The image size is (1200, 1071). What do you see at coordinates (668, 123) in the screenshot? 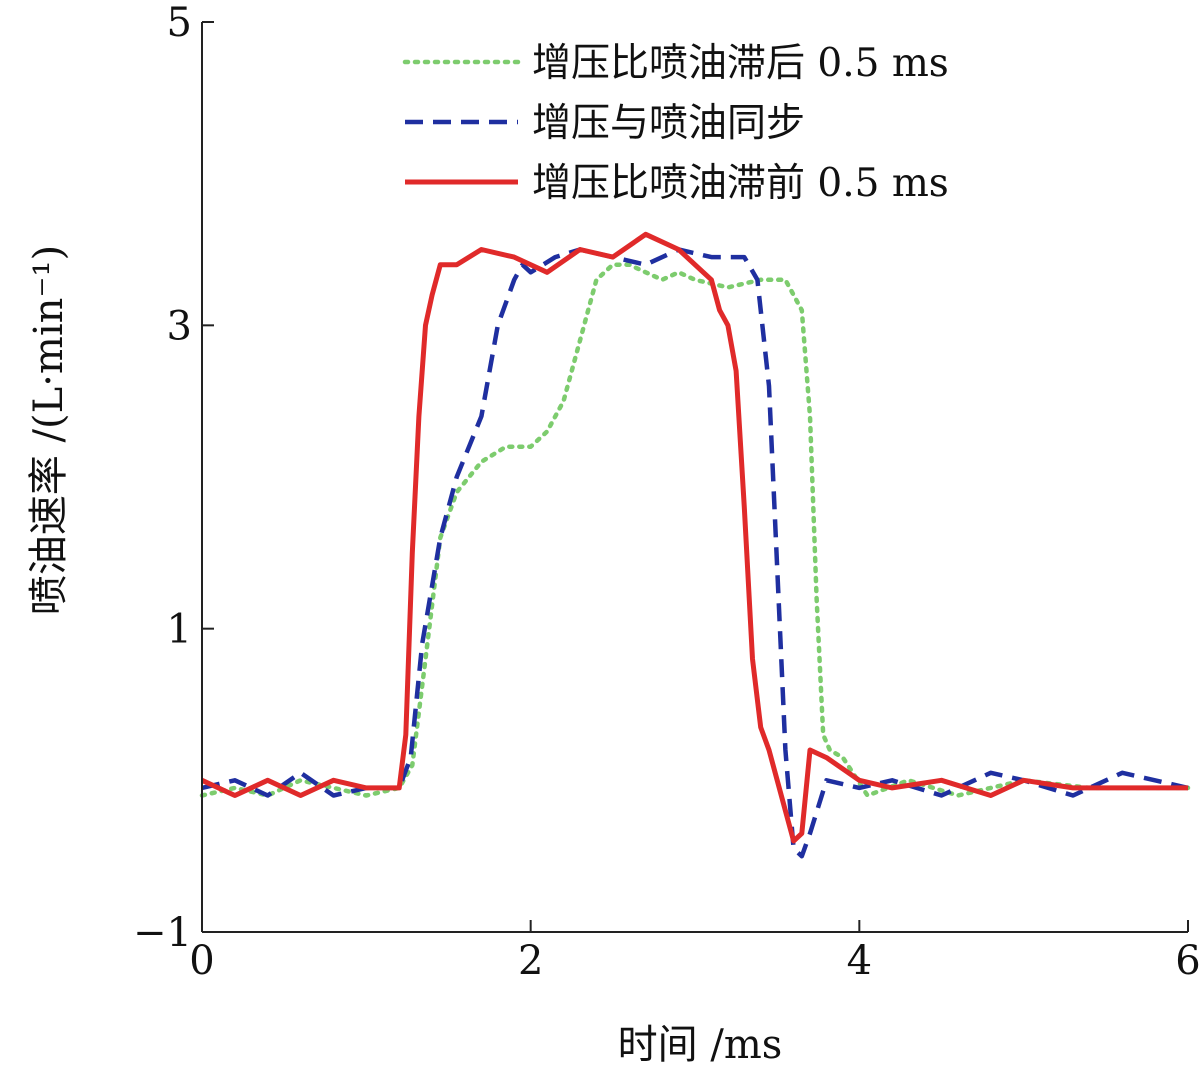
I see `legend-label-2: 增压与喷油同步` at bounding box center [668, 123].